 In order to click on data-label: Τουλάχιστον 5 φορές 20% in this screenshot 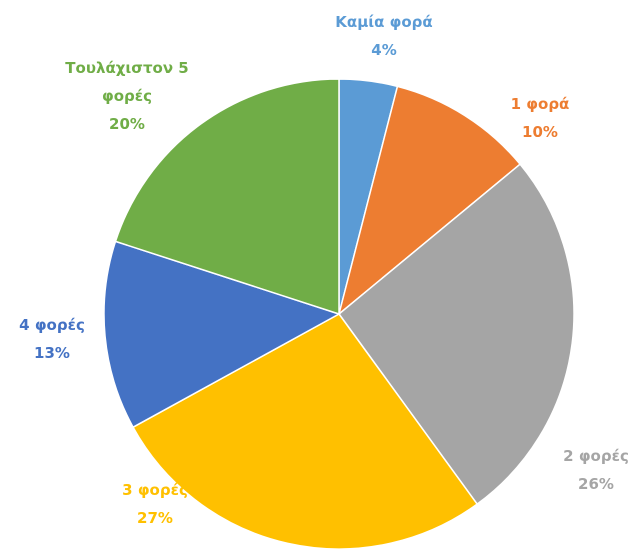, I will do `click(127, 96)`.